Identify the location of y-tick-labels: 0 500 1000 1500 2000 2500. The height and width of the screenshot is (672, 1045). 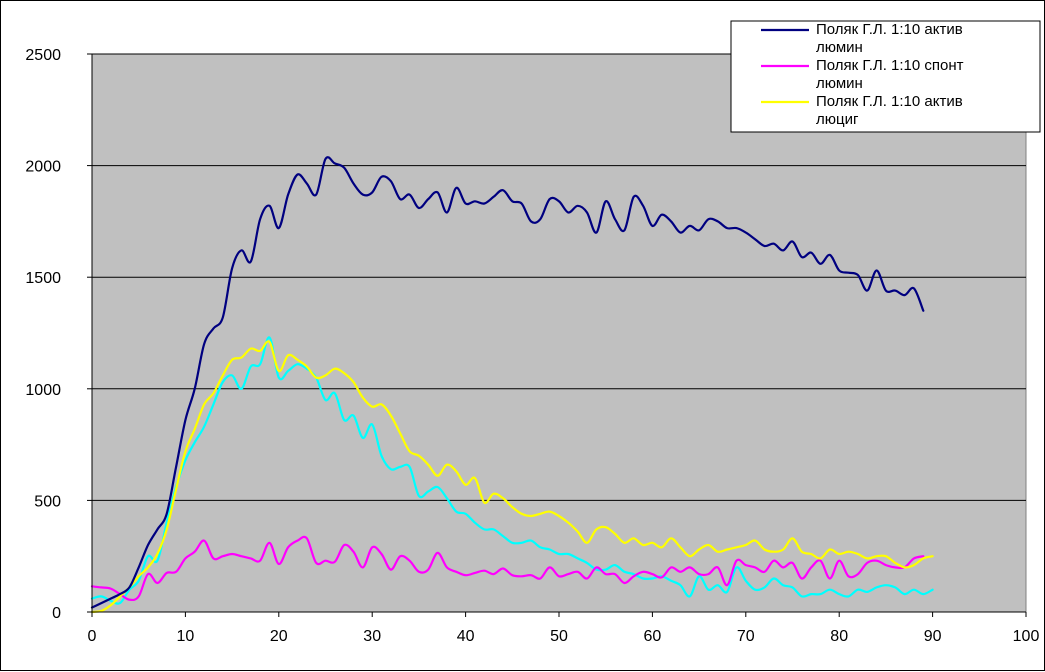
(58, 334).